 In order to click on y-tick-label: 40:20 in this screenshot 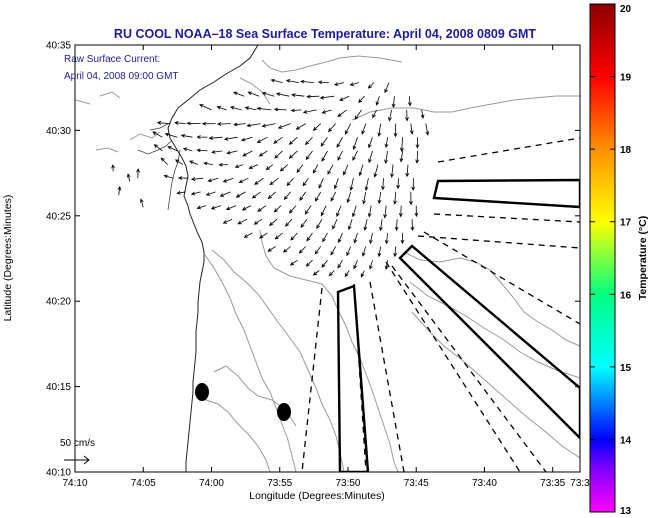, I will do `click(58, 302)`.